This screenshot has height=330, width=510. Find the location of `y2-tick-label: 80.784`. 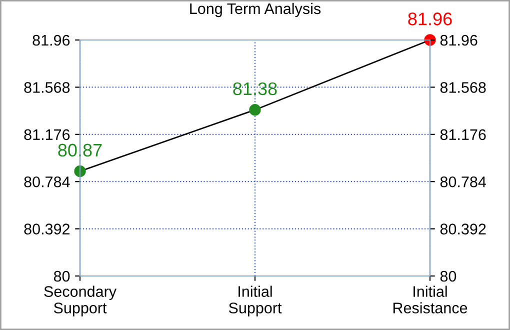

y2-tick-label: 80.784 is located at coordinates (463, 182).